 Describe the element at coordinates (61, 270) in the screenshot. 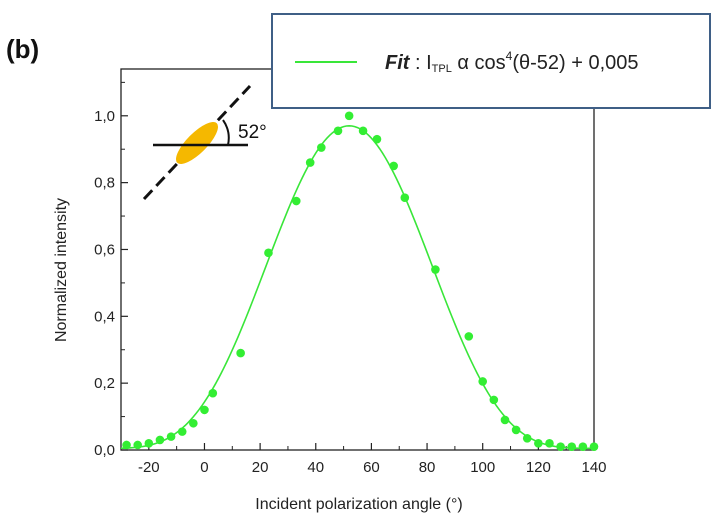

I see `y-axis-label: Normalized intensity` at that location.